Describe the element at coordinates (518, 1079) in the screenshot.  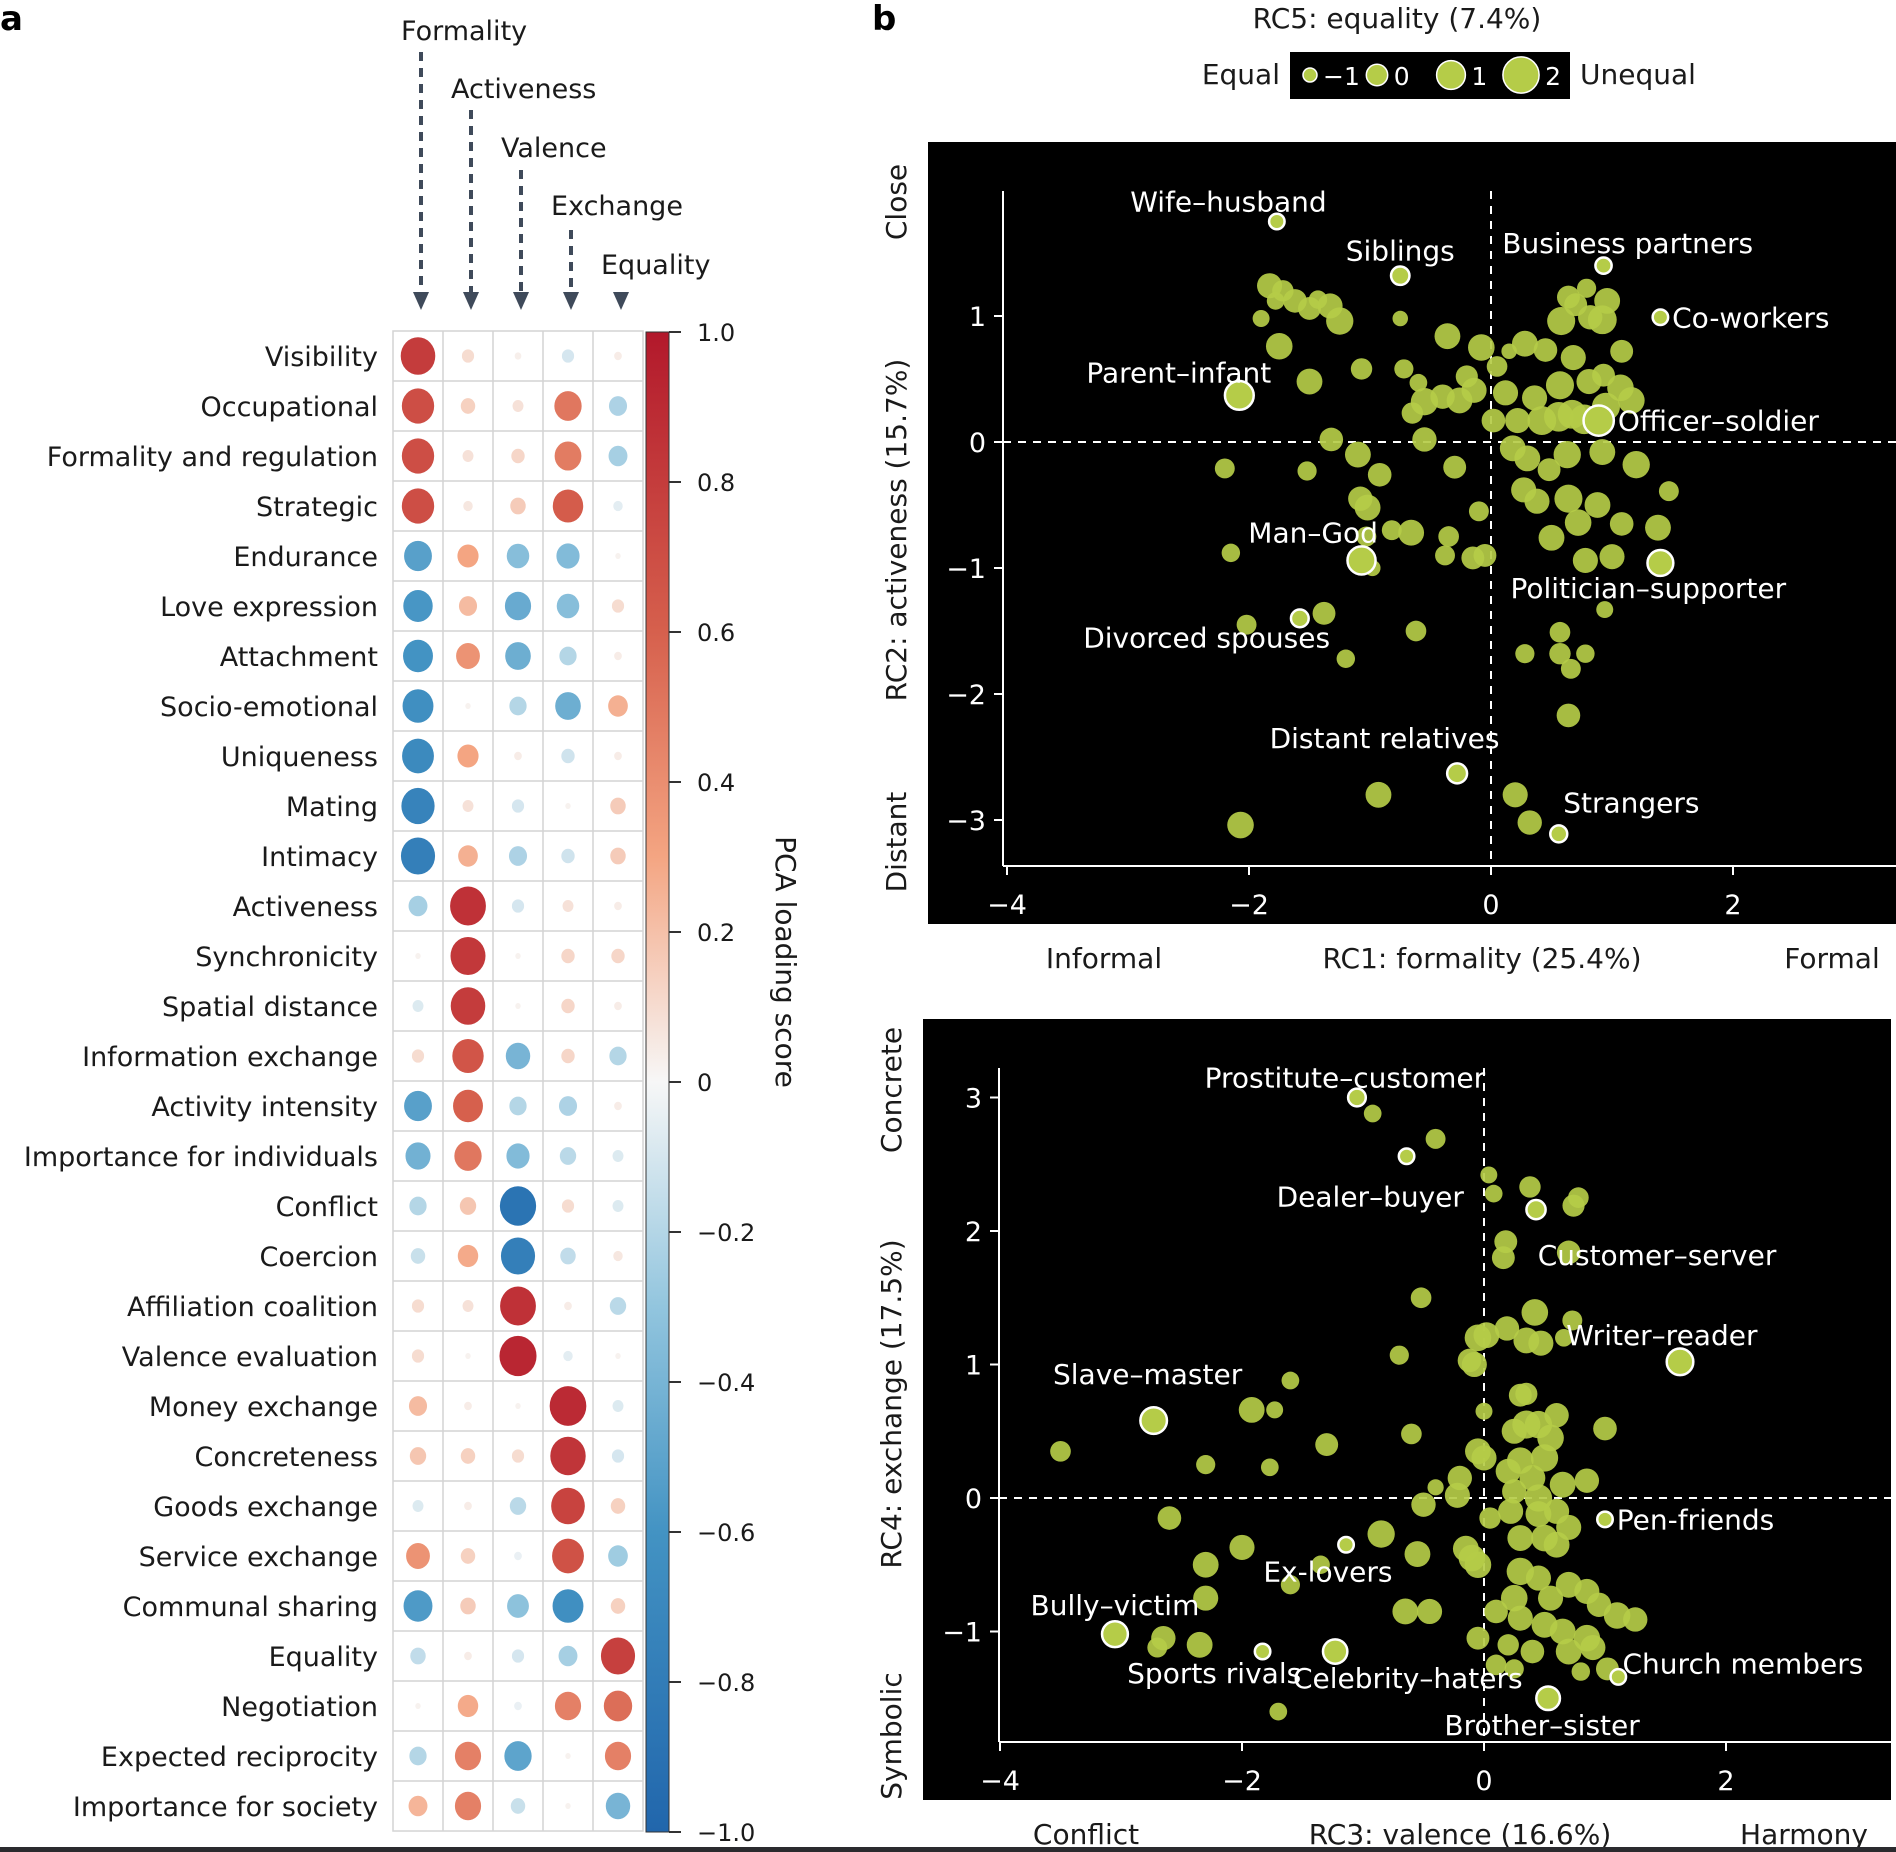
I see `heatmap-cells` at that location.